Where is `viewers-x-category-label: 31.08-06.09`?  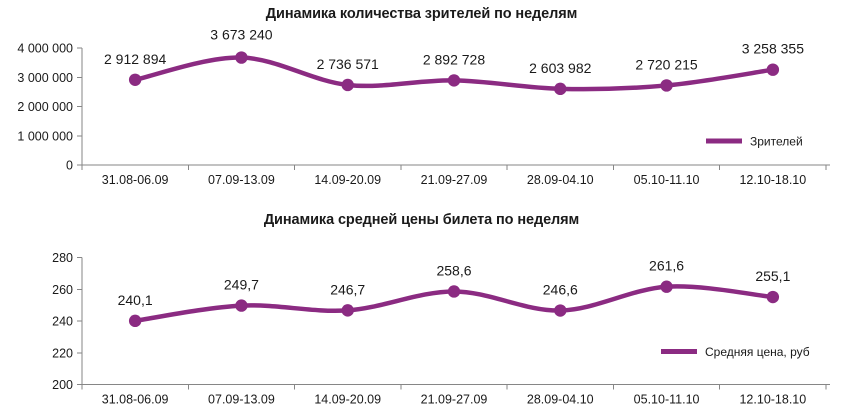 viewers-x-category-label: 31.08-06.09 is located at coordinates (135, 180).